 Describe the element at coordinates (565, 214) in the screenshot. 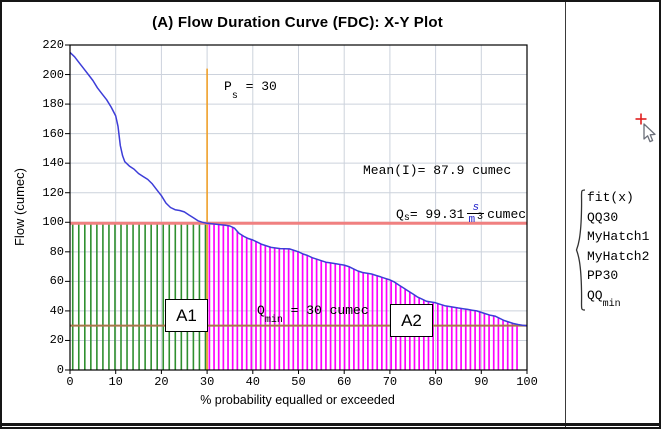

I see `page-break-line` at that location.